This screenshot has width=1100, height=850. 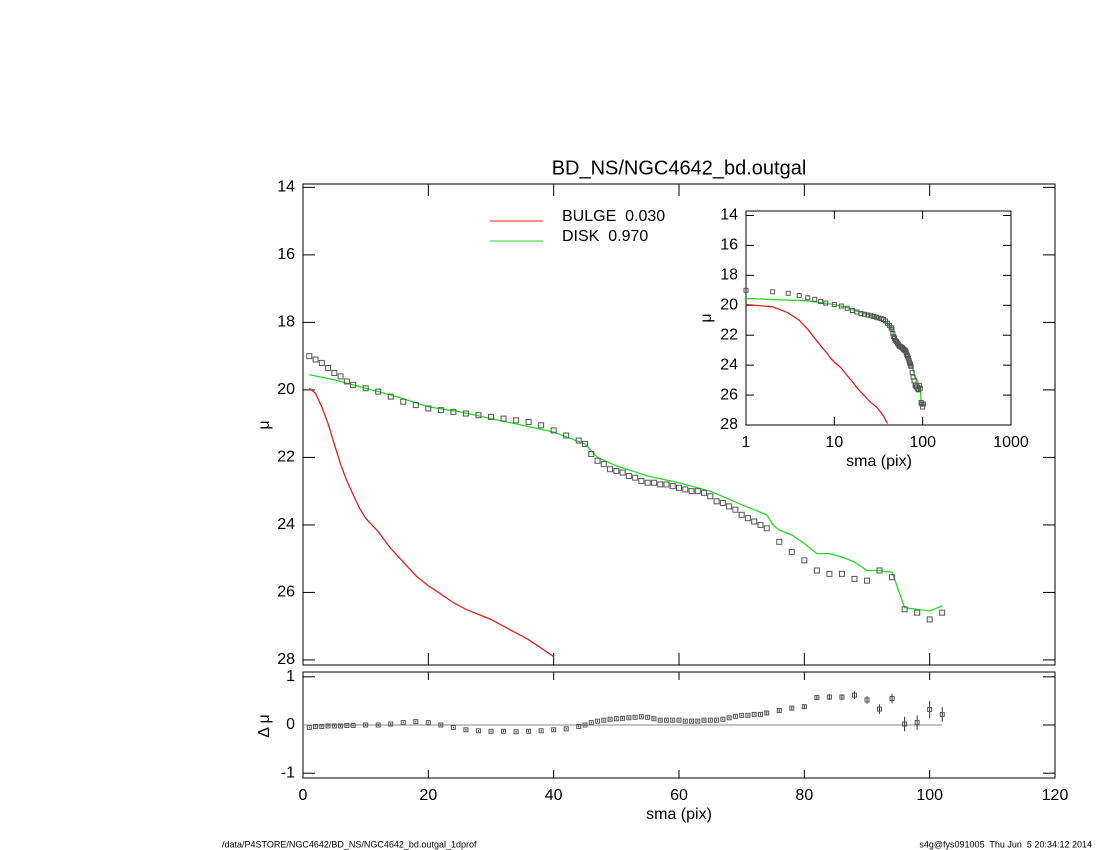 I want to click on x-tick-label: 20, so click(x=428, y=795).